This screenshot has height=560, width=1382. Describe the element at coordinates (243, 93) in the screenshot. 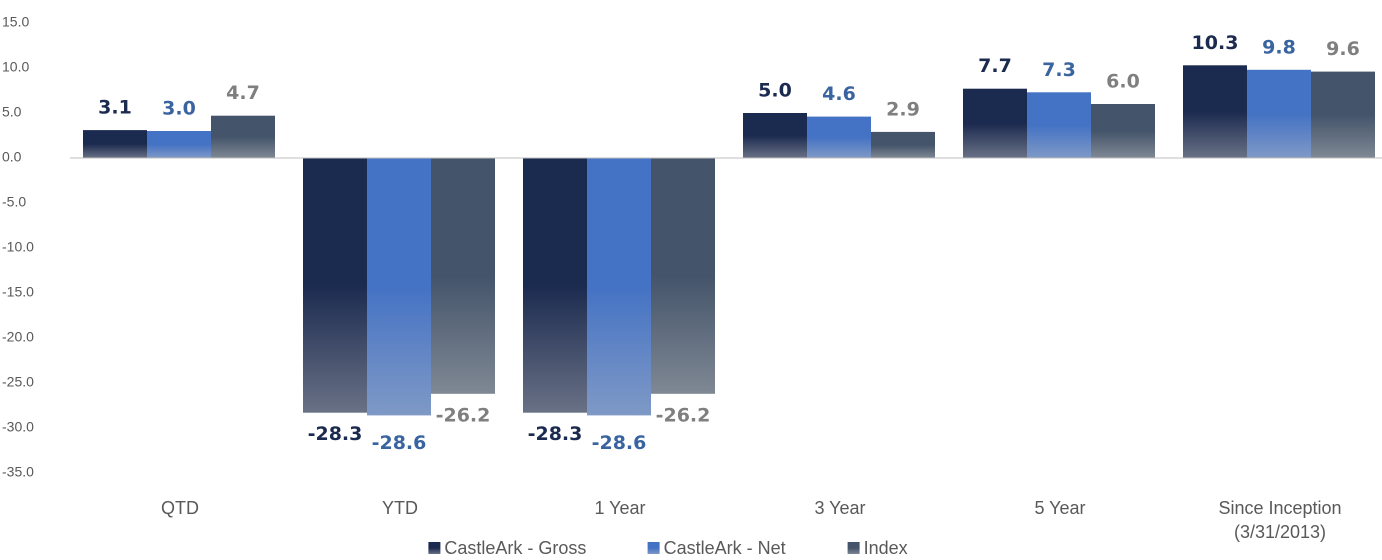

I see `data-label: 4.7` at that location.